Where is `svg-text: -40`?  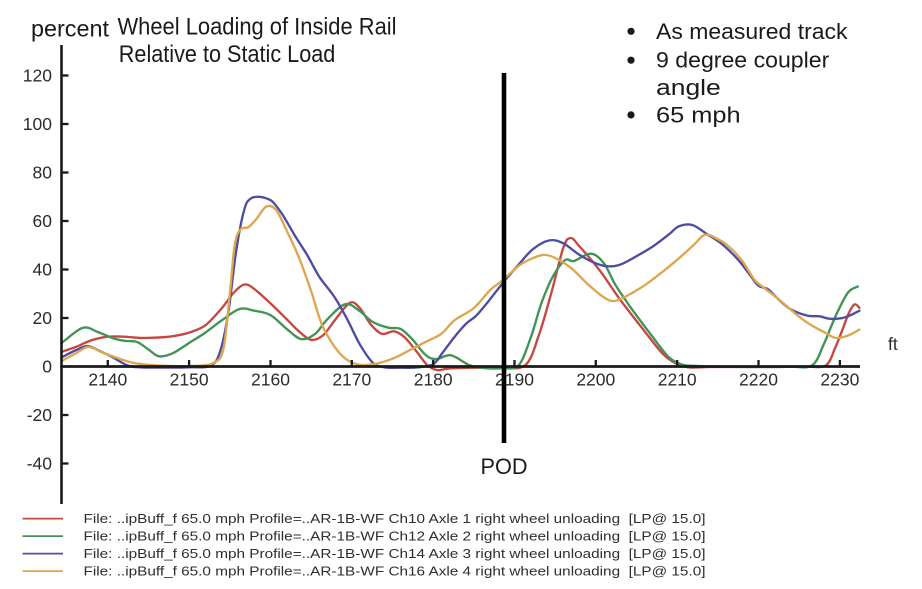 svg-text: -40 is located at coordinates (40, 464).